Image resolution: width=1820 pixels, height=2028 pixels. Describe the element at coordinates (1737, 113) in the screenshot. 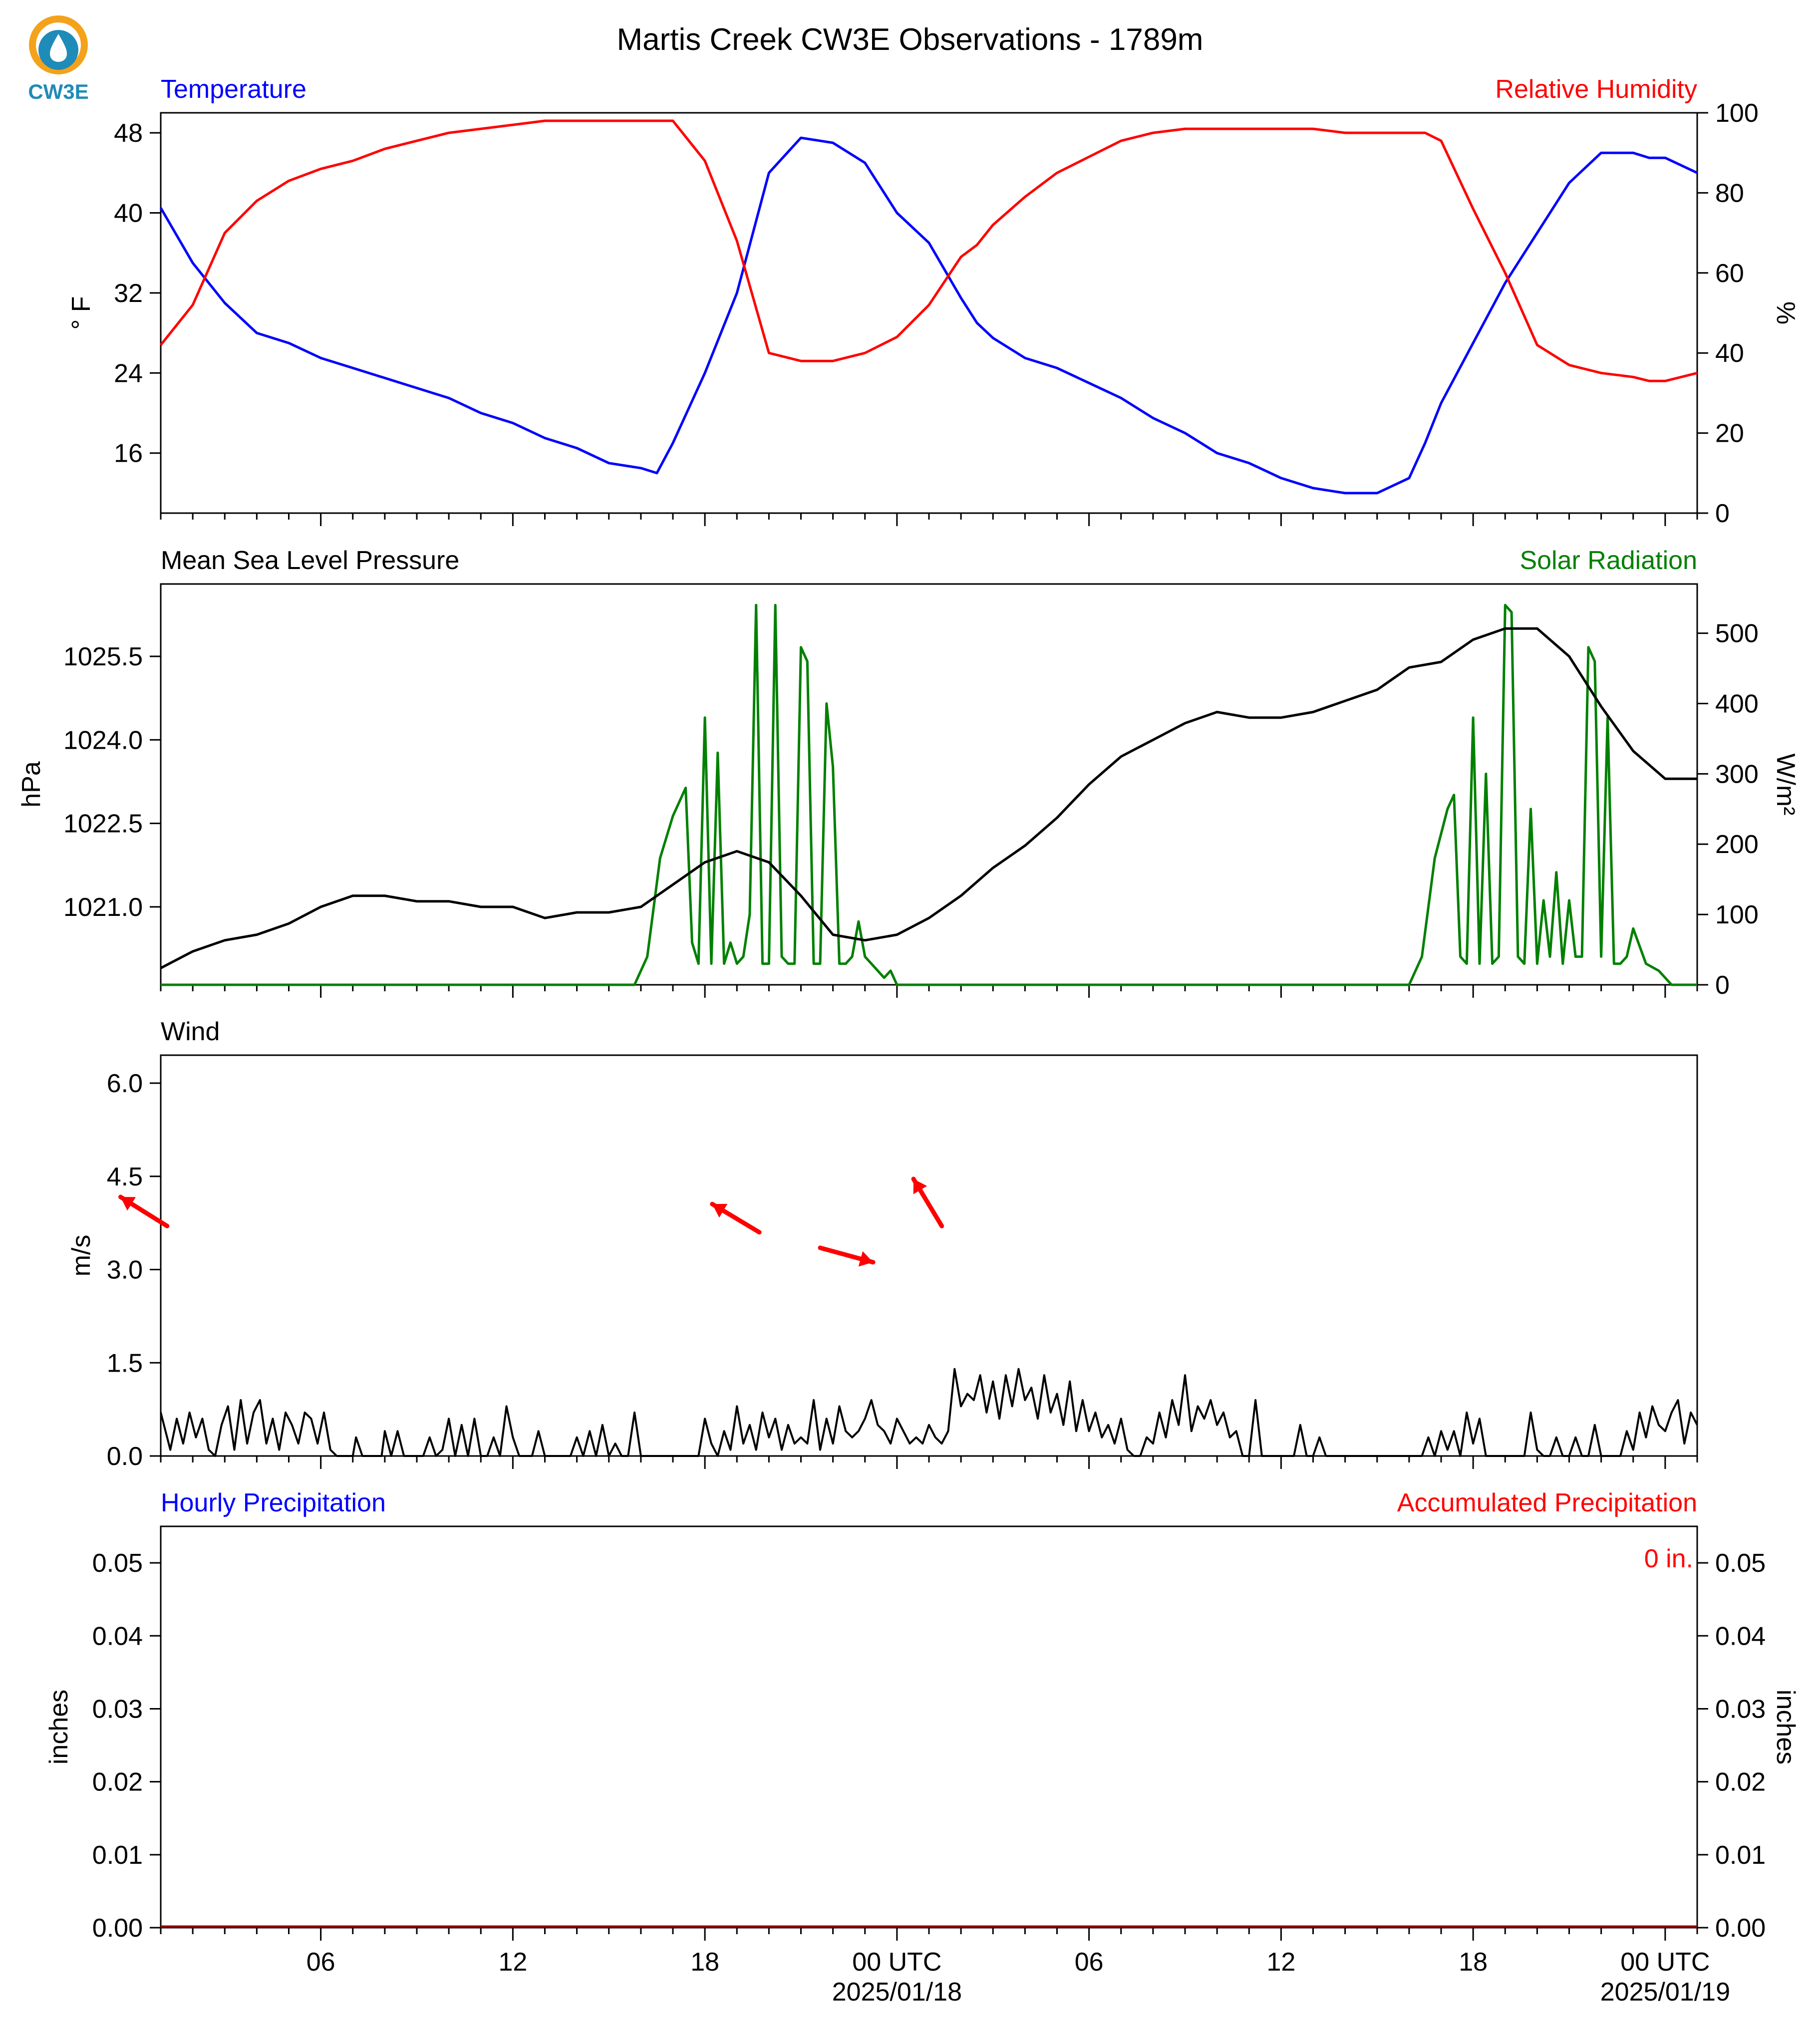

I see `humidity-axis-tick-label: 100` at that location.